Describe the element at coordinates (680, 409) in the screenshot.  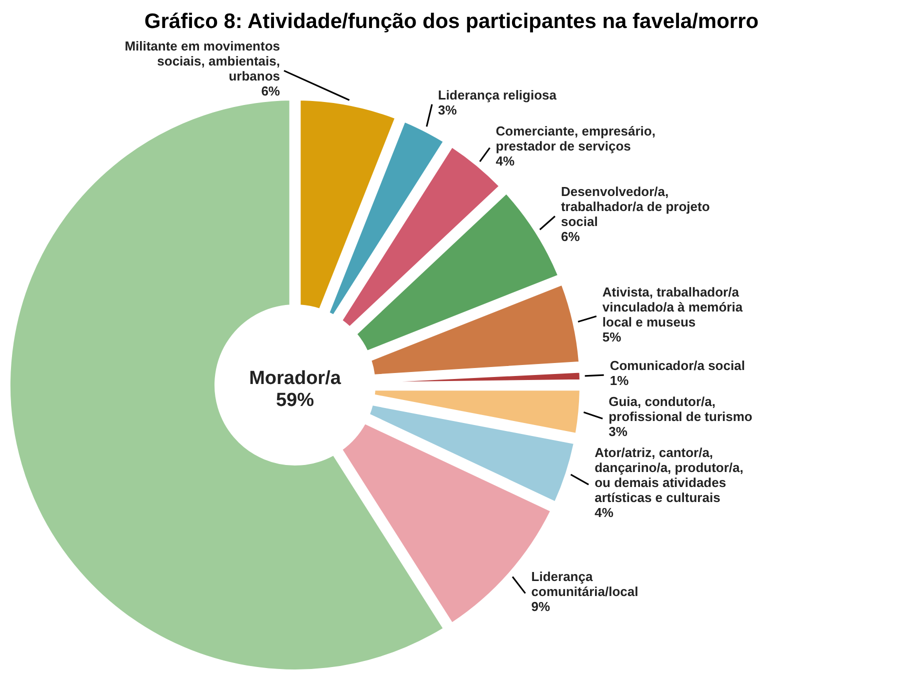
I see `slice-label: Guia, condutor/a, profissional de turismo` at that location.